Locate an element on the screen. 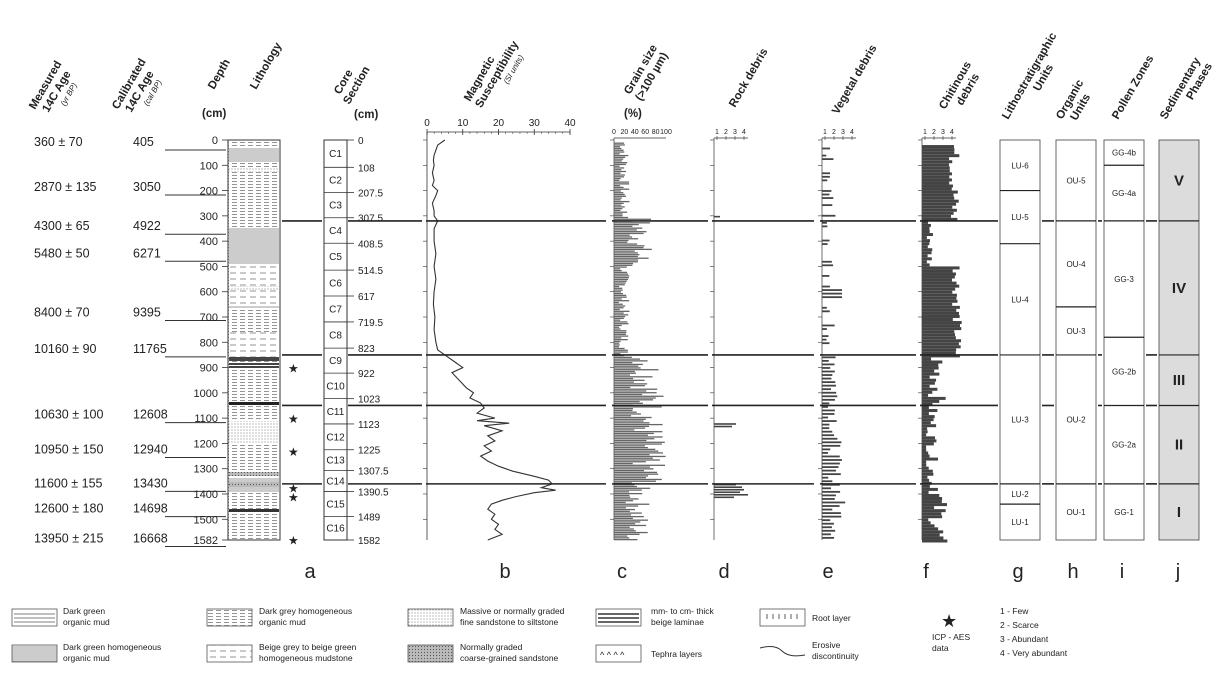  litho-unit-label: LU-4 is located at coordinates (1020, 299).